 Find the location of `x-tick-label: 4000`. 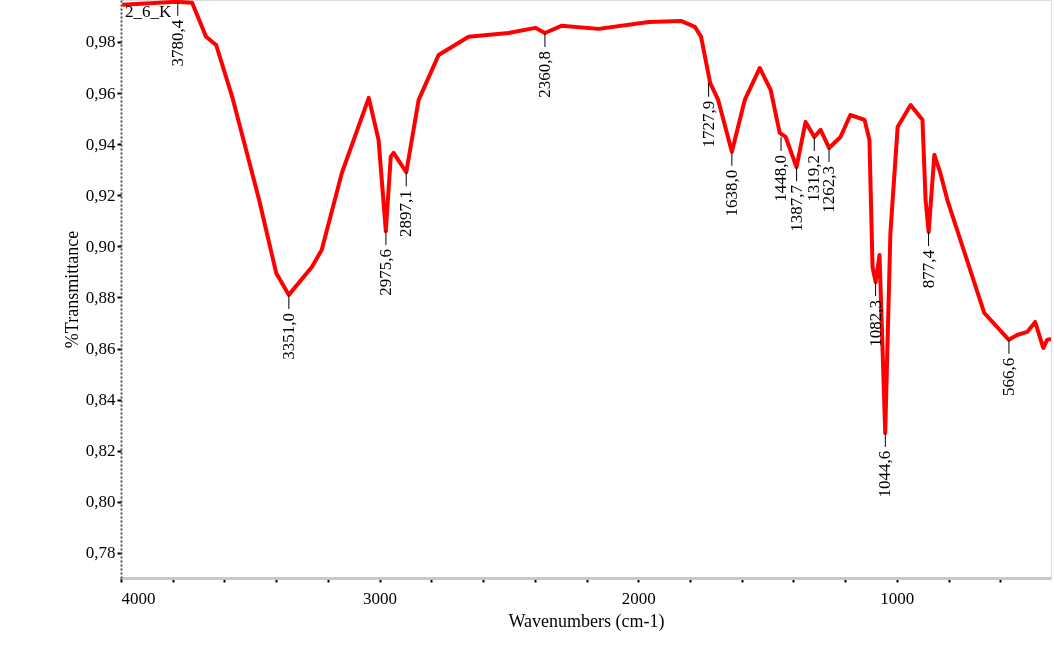

x-tick-label: 4000 is located at coordinates (138, 598).